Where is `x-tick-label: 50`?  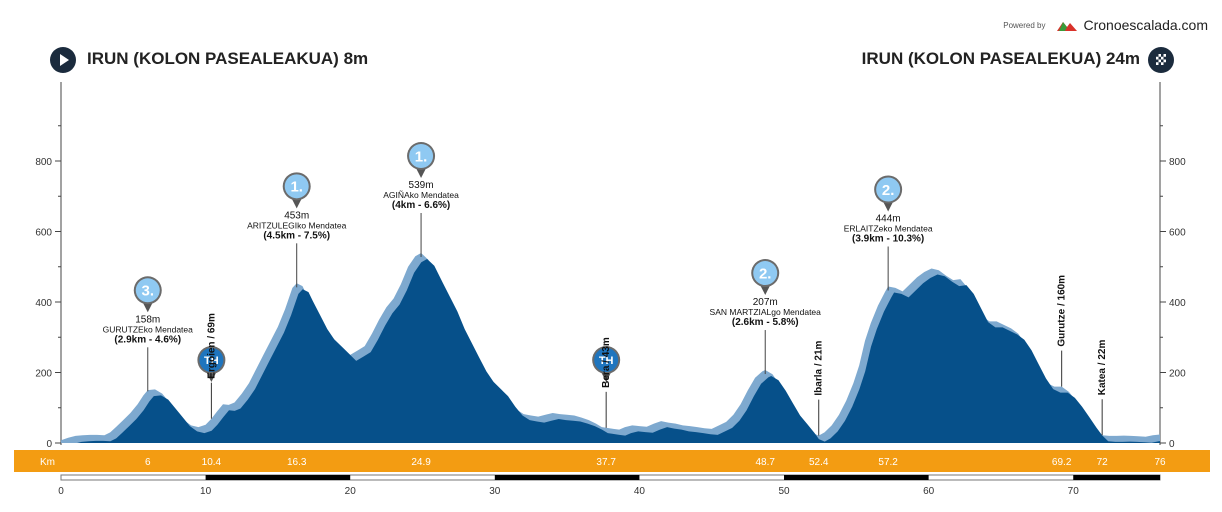
x-tick-label: 50 is located at coordinates (784, 491).